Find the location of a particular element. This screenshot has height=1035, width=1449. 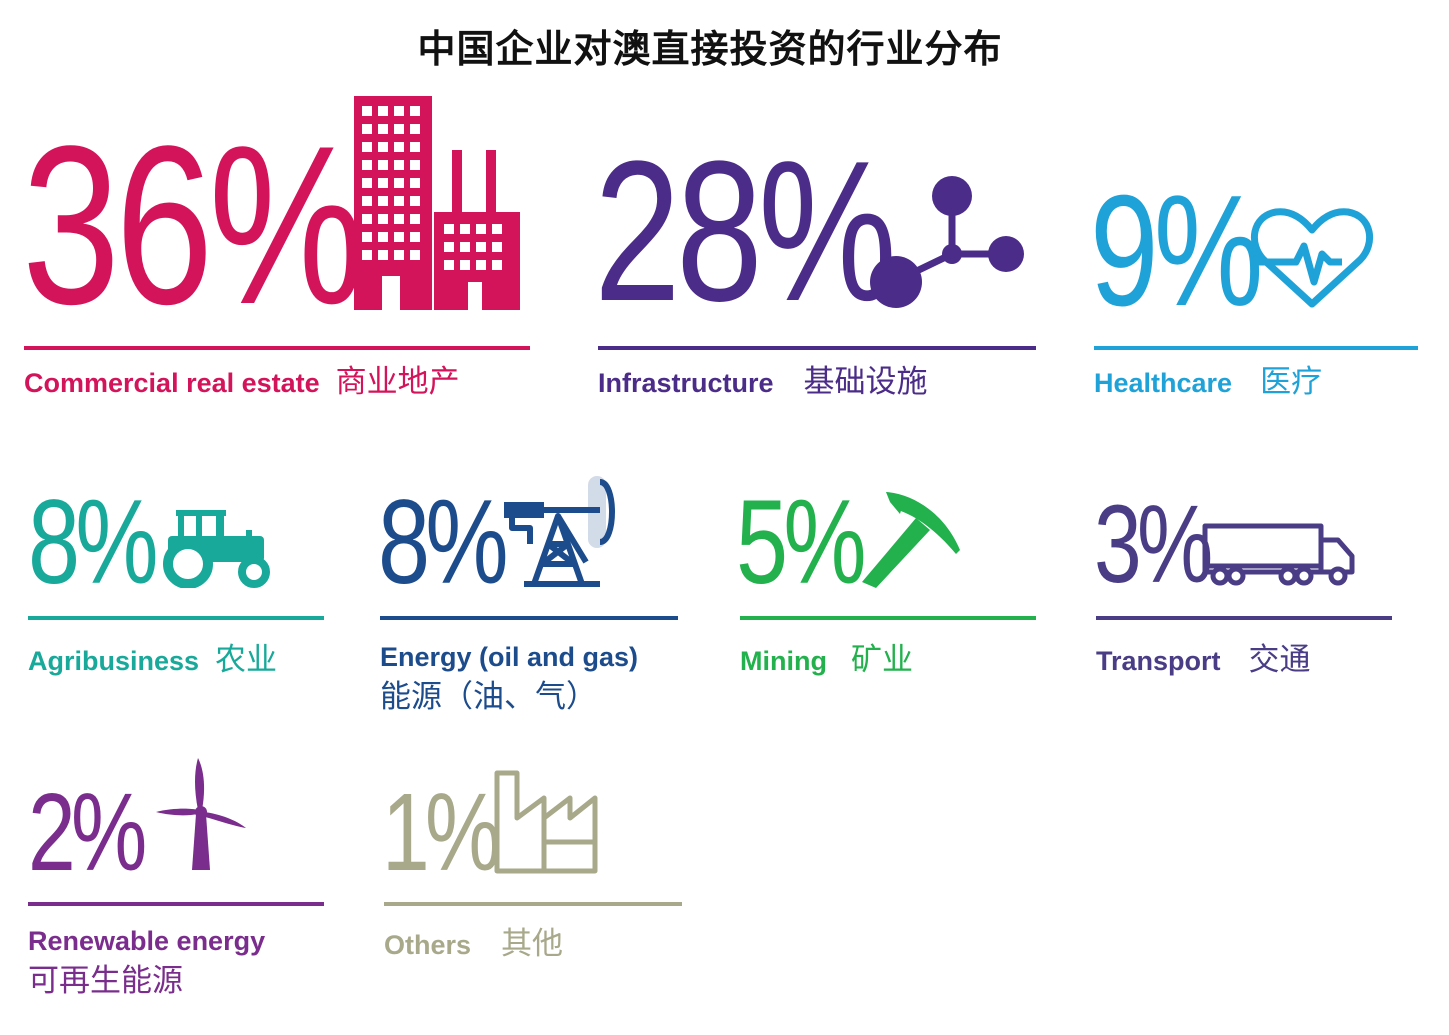

percent-value: 36% is located at coordinates (193, 224).